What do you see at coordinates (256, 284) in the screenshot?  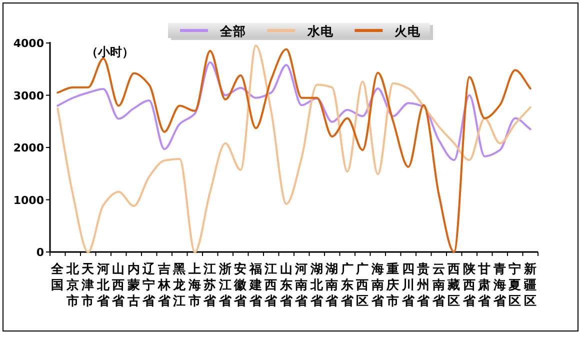 I see `x-tick-label: 福建省` at bounding box center [256, 284].